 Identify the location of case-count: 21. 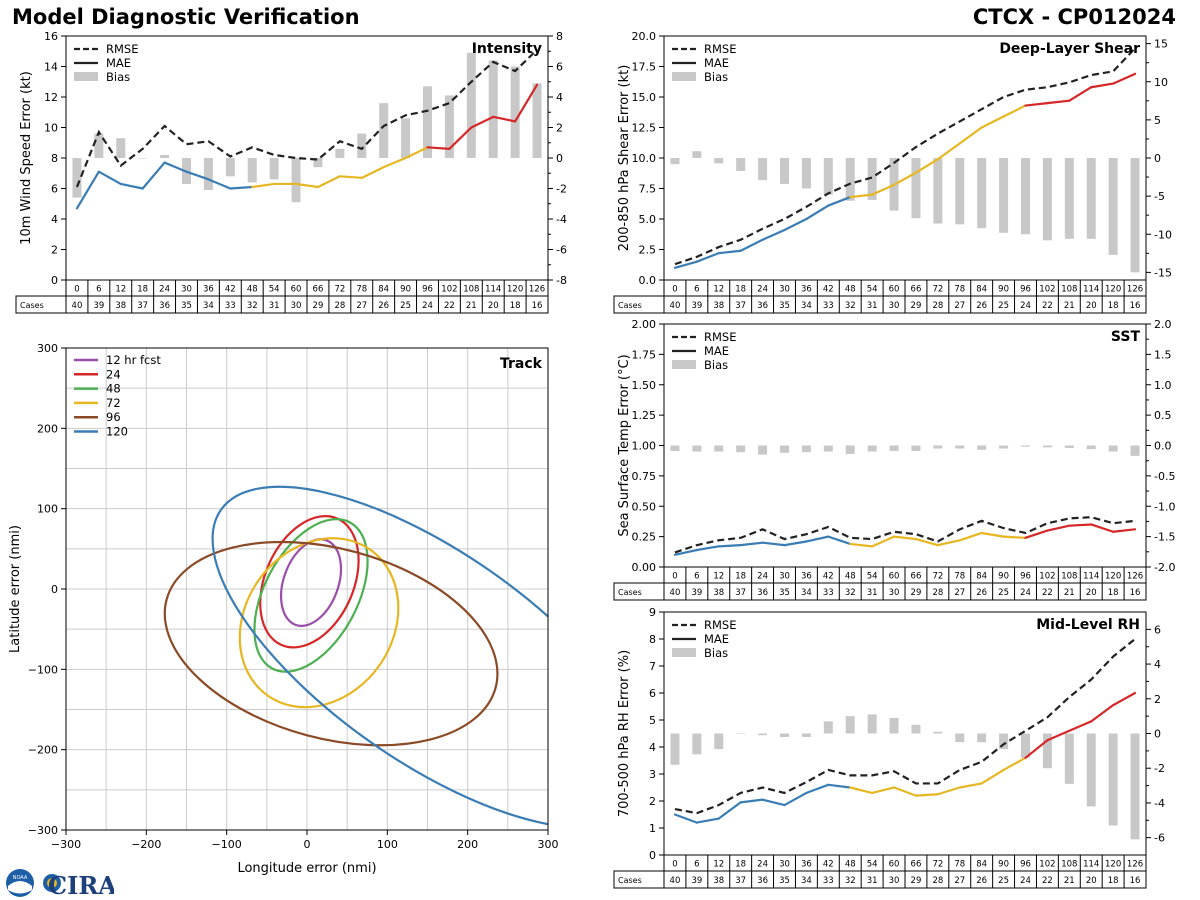
(1069, 306).